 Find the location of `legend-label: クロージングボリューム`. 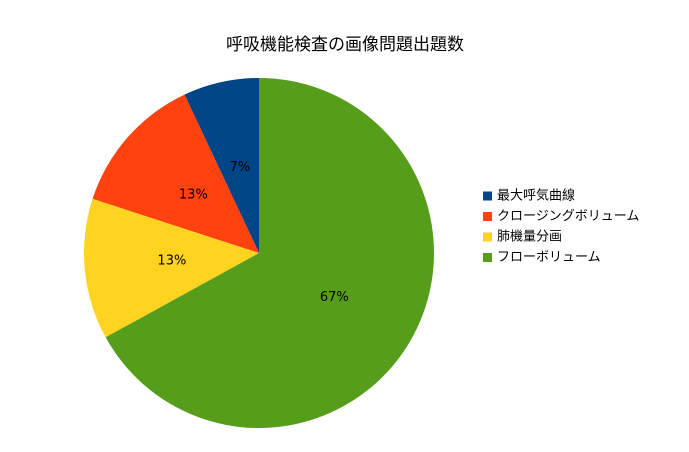

legend-label: クロージングボリューム is located at coordinates (568, 216).